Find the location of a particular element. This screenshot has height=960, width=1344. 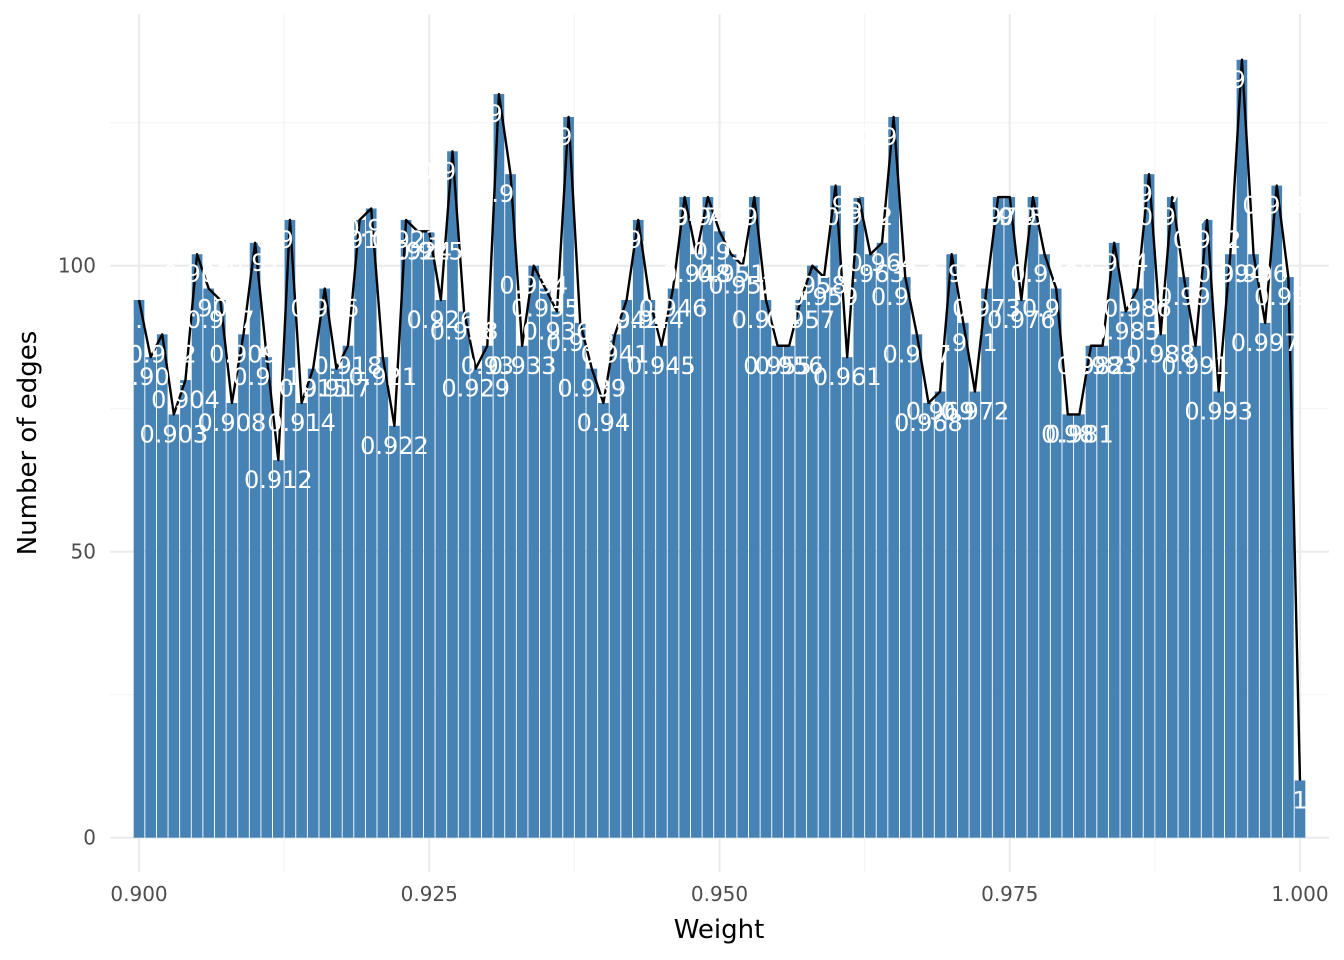

bar-label: 0.978 is located at coordinates (1044, 274).